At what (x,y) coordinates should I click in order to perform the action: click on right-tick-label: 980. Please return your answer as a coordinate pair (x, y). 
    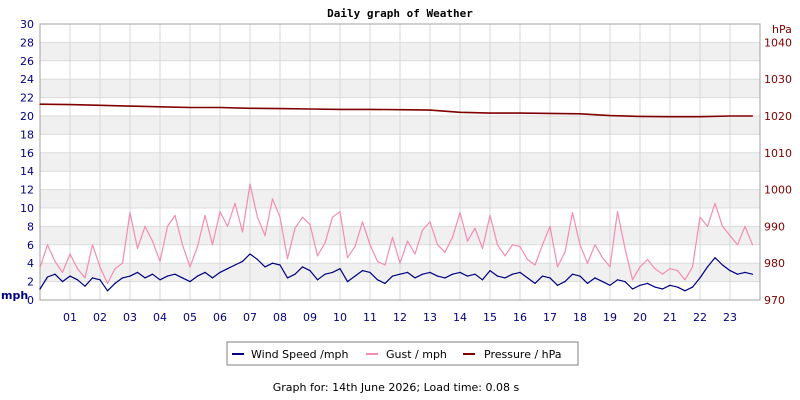
    Looking at the image, I should click on (774, 263).